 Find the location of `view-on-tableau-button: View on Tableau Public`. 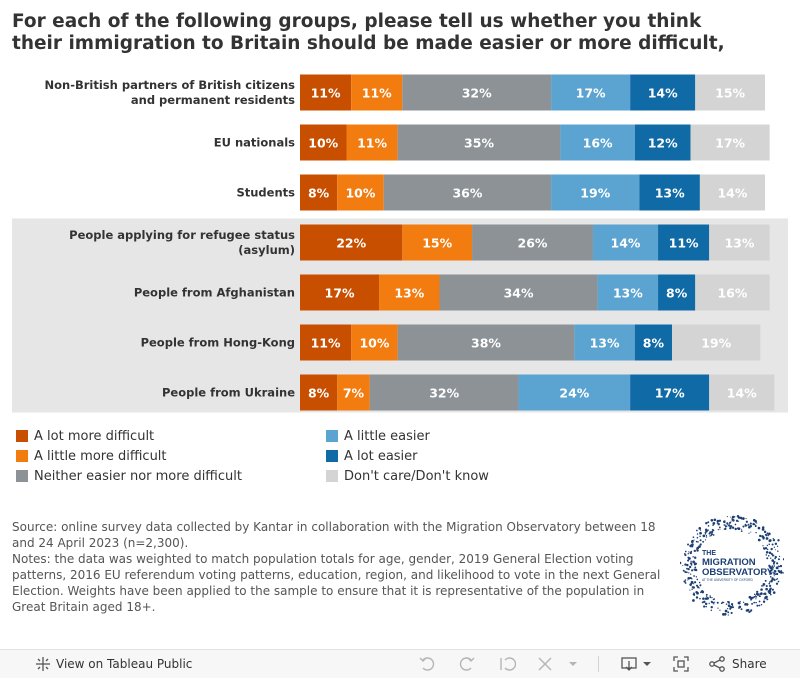

view-on-tableau-button: View on Tableau Public is located at coordinates (113, 664).